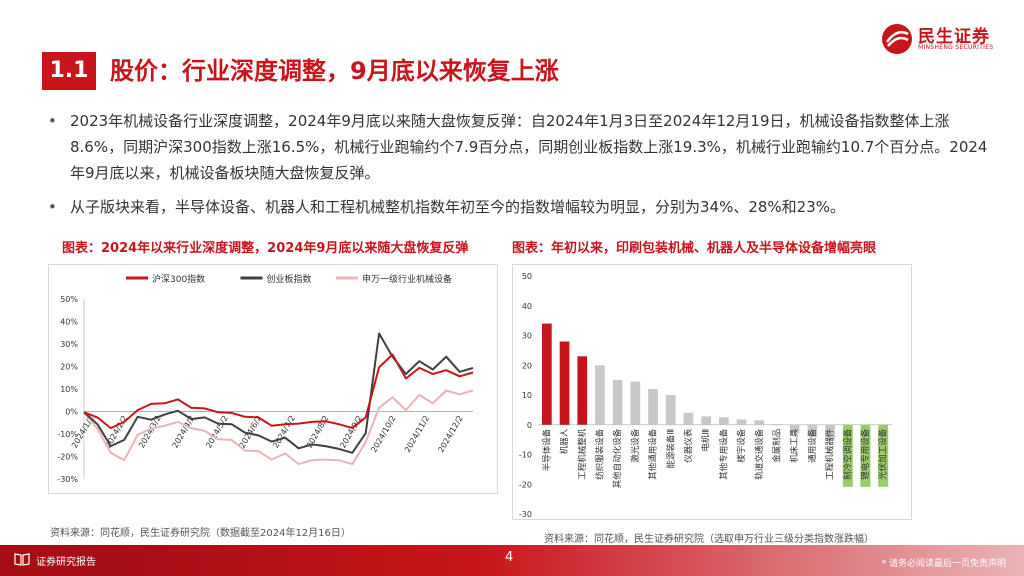  I want to click on category-label: 半导体设备, so click(546, 449).